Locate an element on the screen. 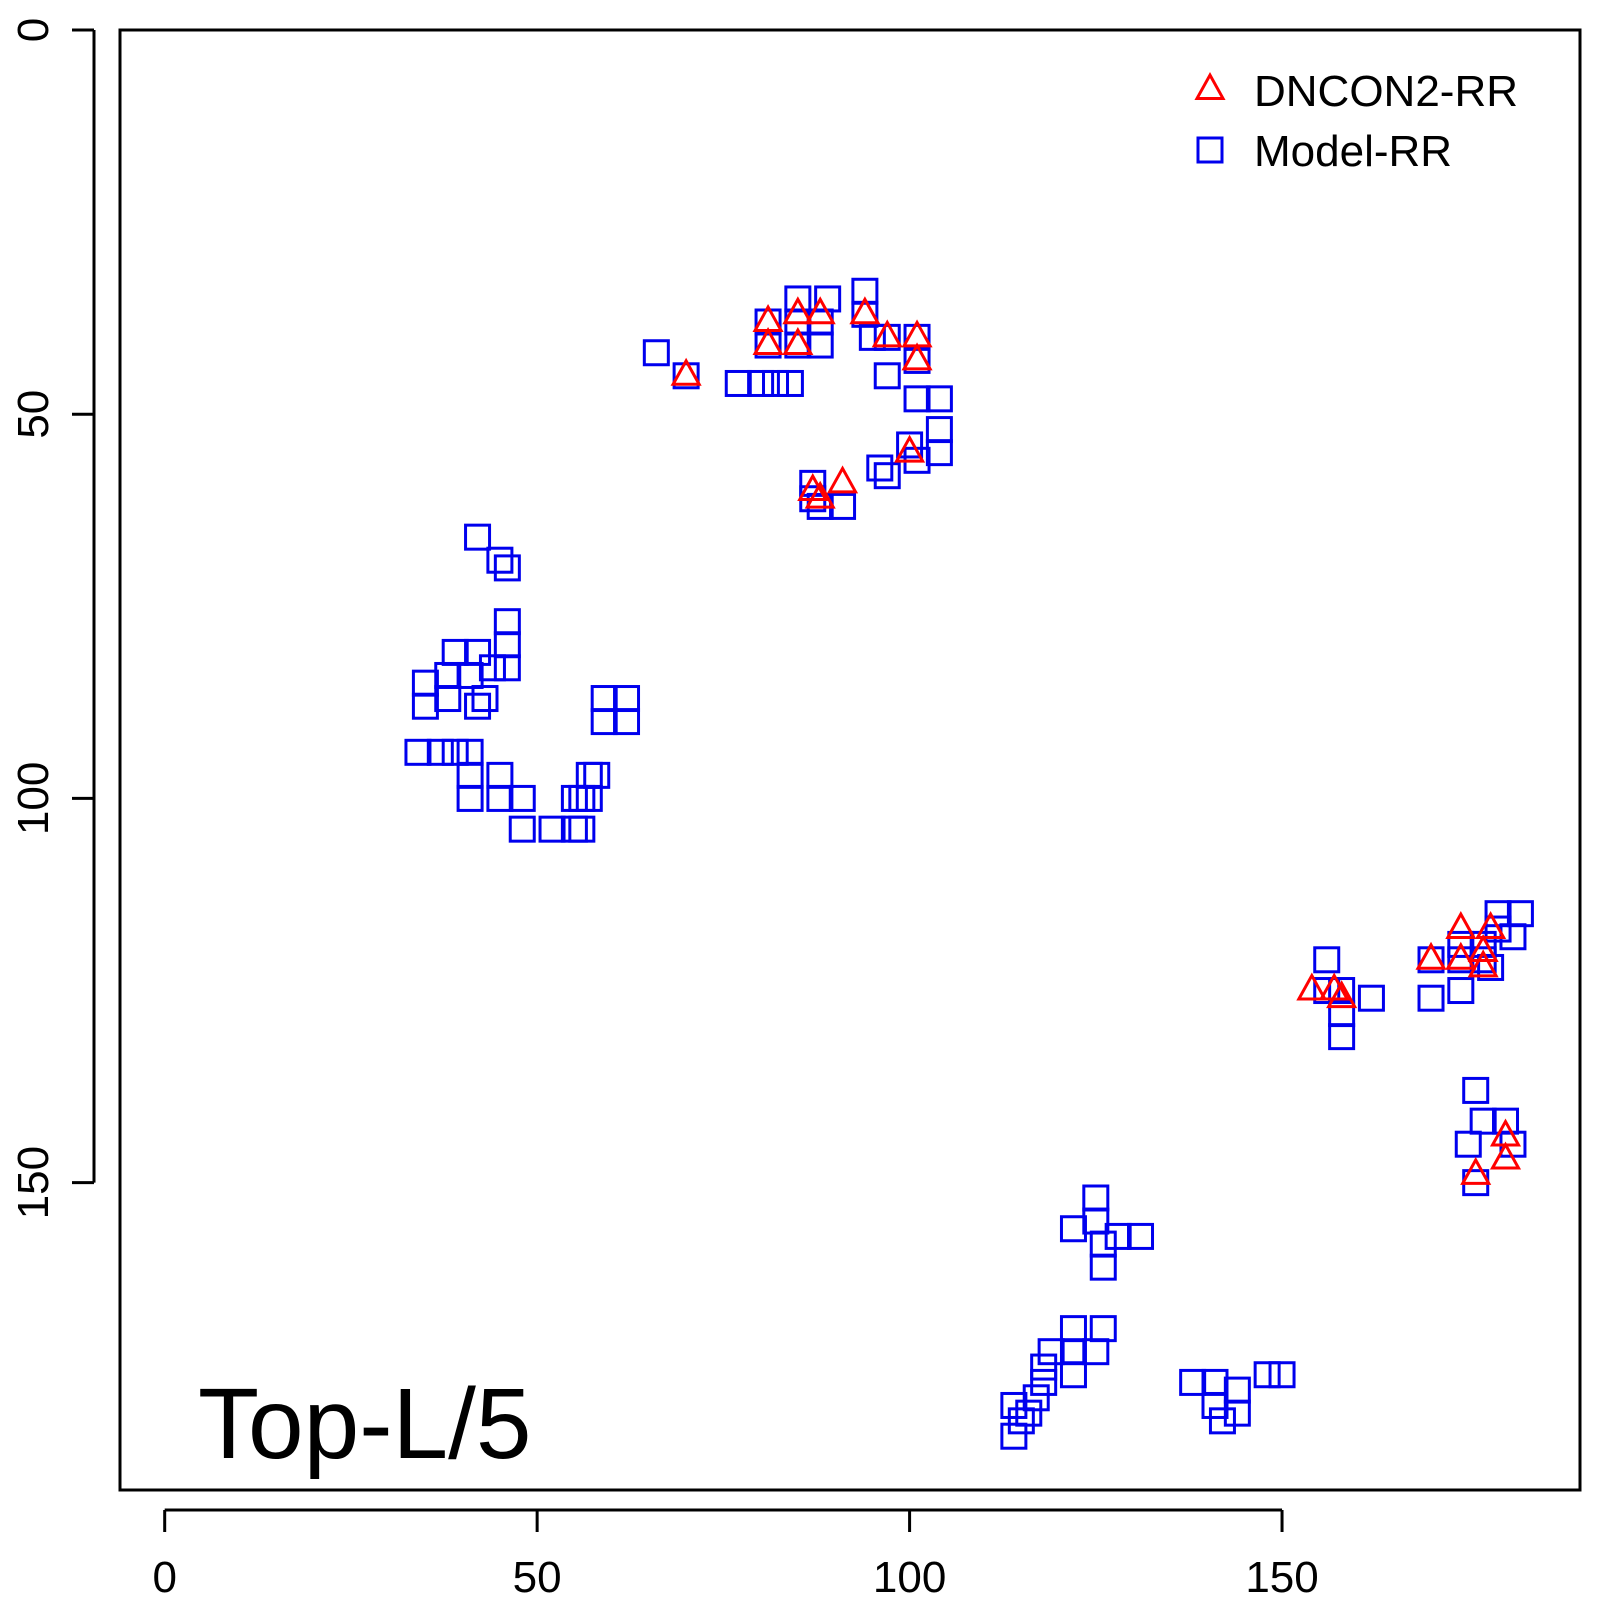 This screenshot has width=1600, height=1600. y-tick-label: 100 is located at coordinates (33, 798).